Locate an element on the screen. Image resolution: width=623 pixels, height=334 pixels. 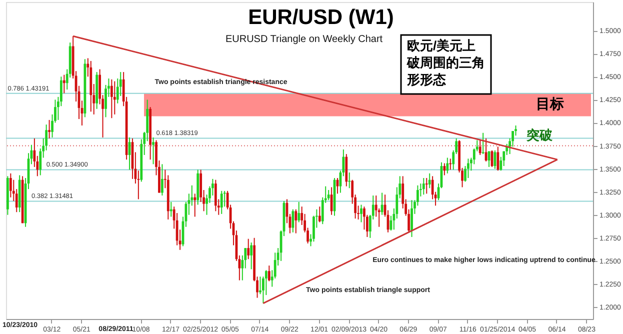
band-label: 目标 is located at coordinates (550, 104).